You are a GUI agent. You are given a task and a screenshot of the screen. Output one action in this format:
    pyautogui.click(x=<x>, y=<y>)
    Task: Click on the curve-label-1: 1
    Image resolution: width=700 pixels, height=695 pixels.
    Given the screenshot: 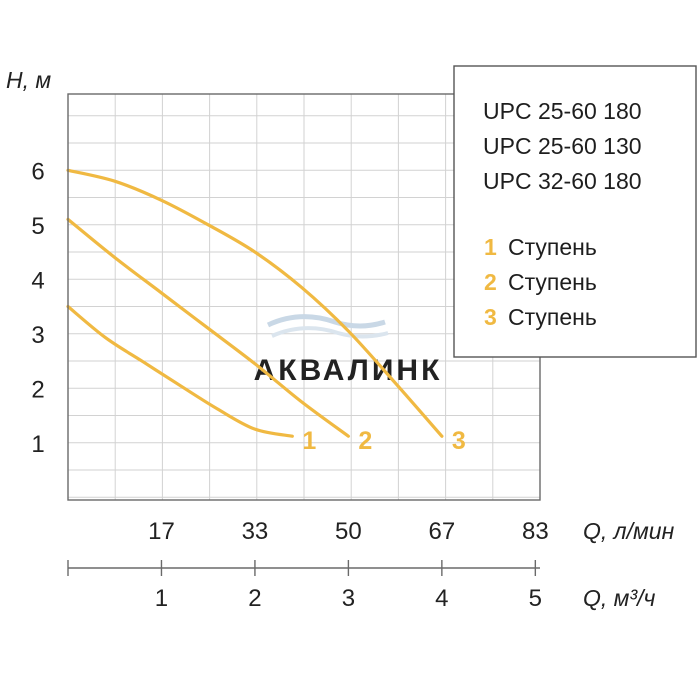 What is the action you would take?
    pyautogui.click(x=309, y=441)
    